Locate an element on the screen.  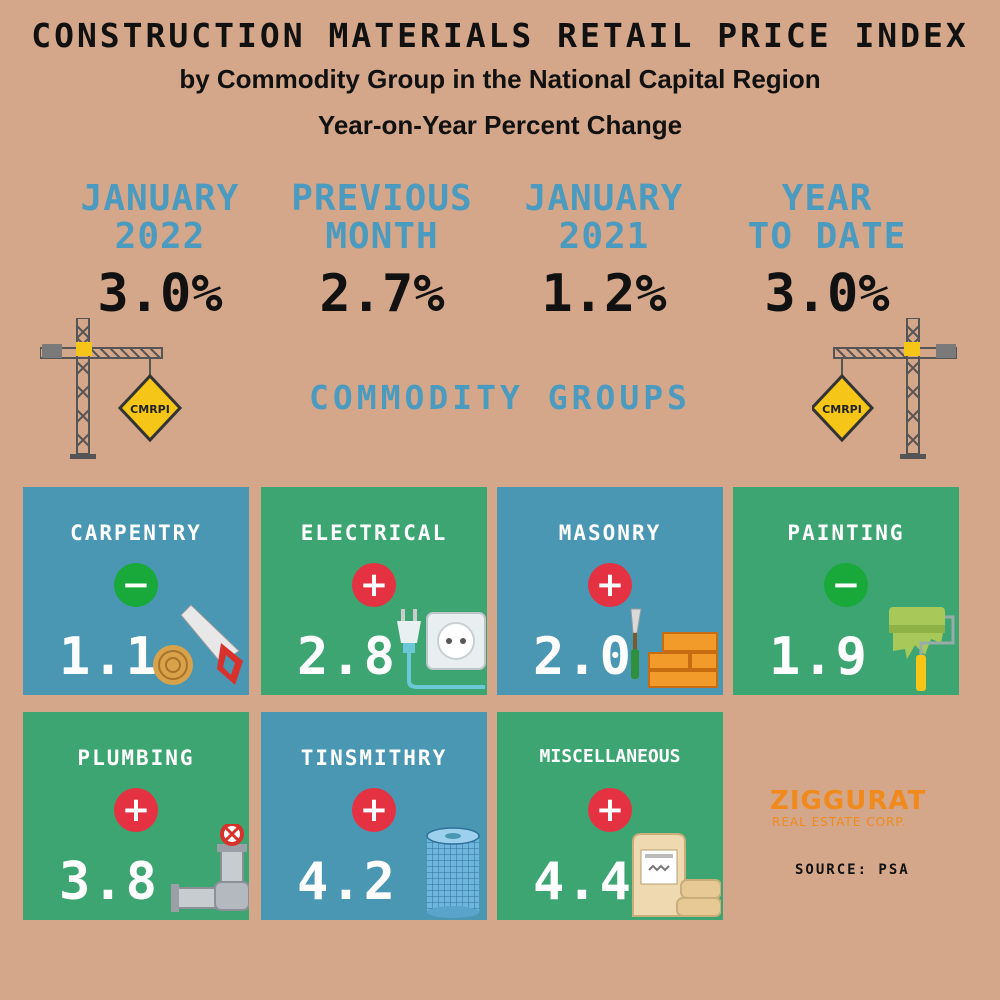
ziggurat-logo: ZIGGURAT REAL ESTATE CORP. is located at coordinates (855, 808).